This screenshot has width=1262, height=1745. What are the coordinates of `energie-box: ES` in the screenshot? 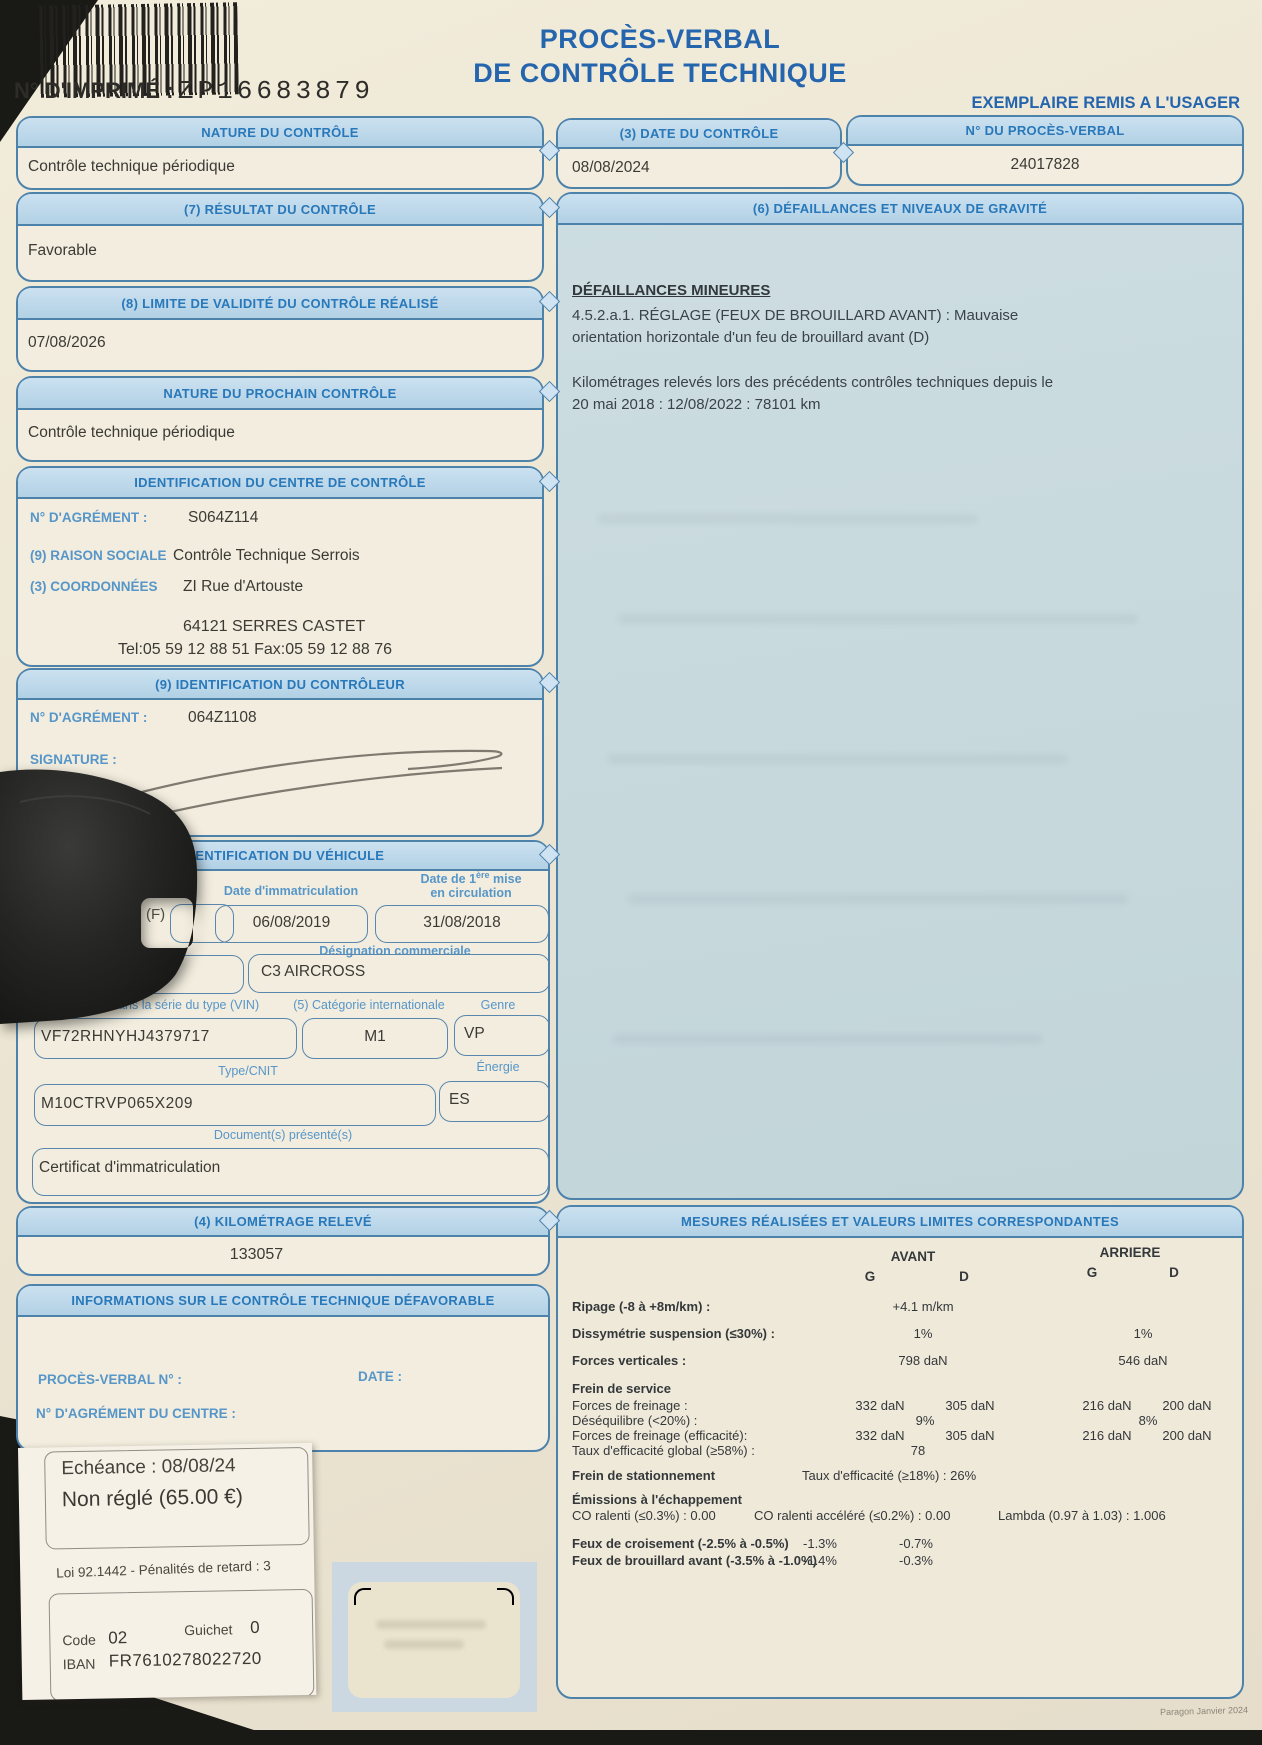 It's located at (494, 1101).